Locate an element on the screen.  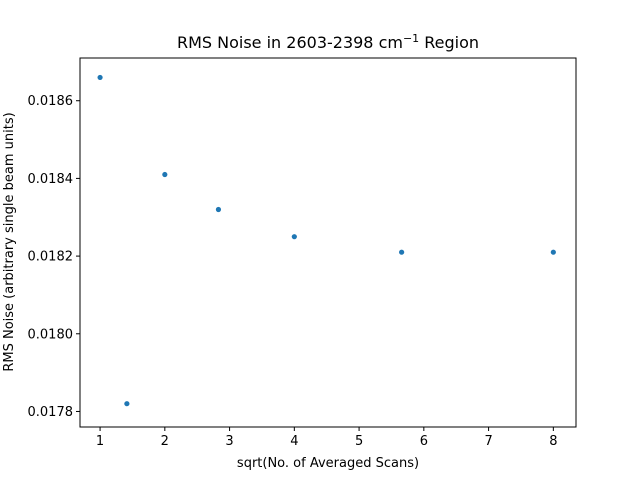
chart-title: RMS Noise in 2603-2398 cm−1 Region is located at coordinates (328, 42).